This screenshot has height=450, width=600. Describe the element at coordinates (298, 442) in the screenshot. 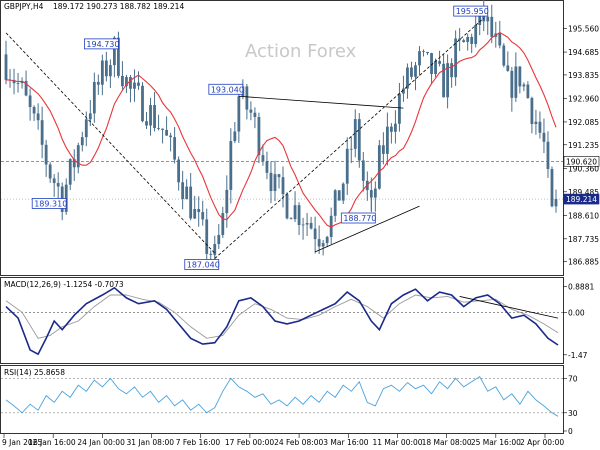

I see `time-tick-label: 24 Feb 08:00` at that location.